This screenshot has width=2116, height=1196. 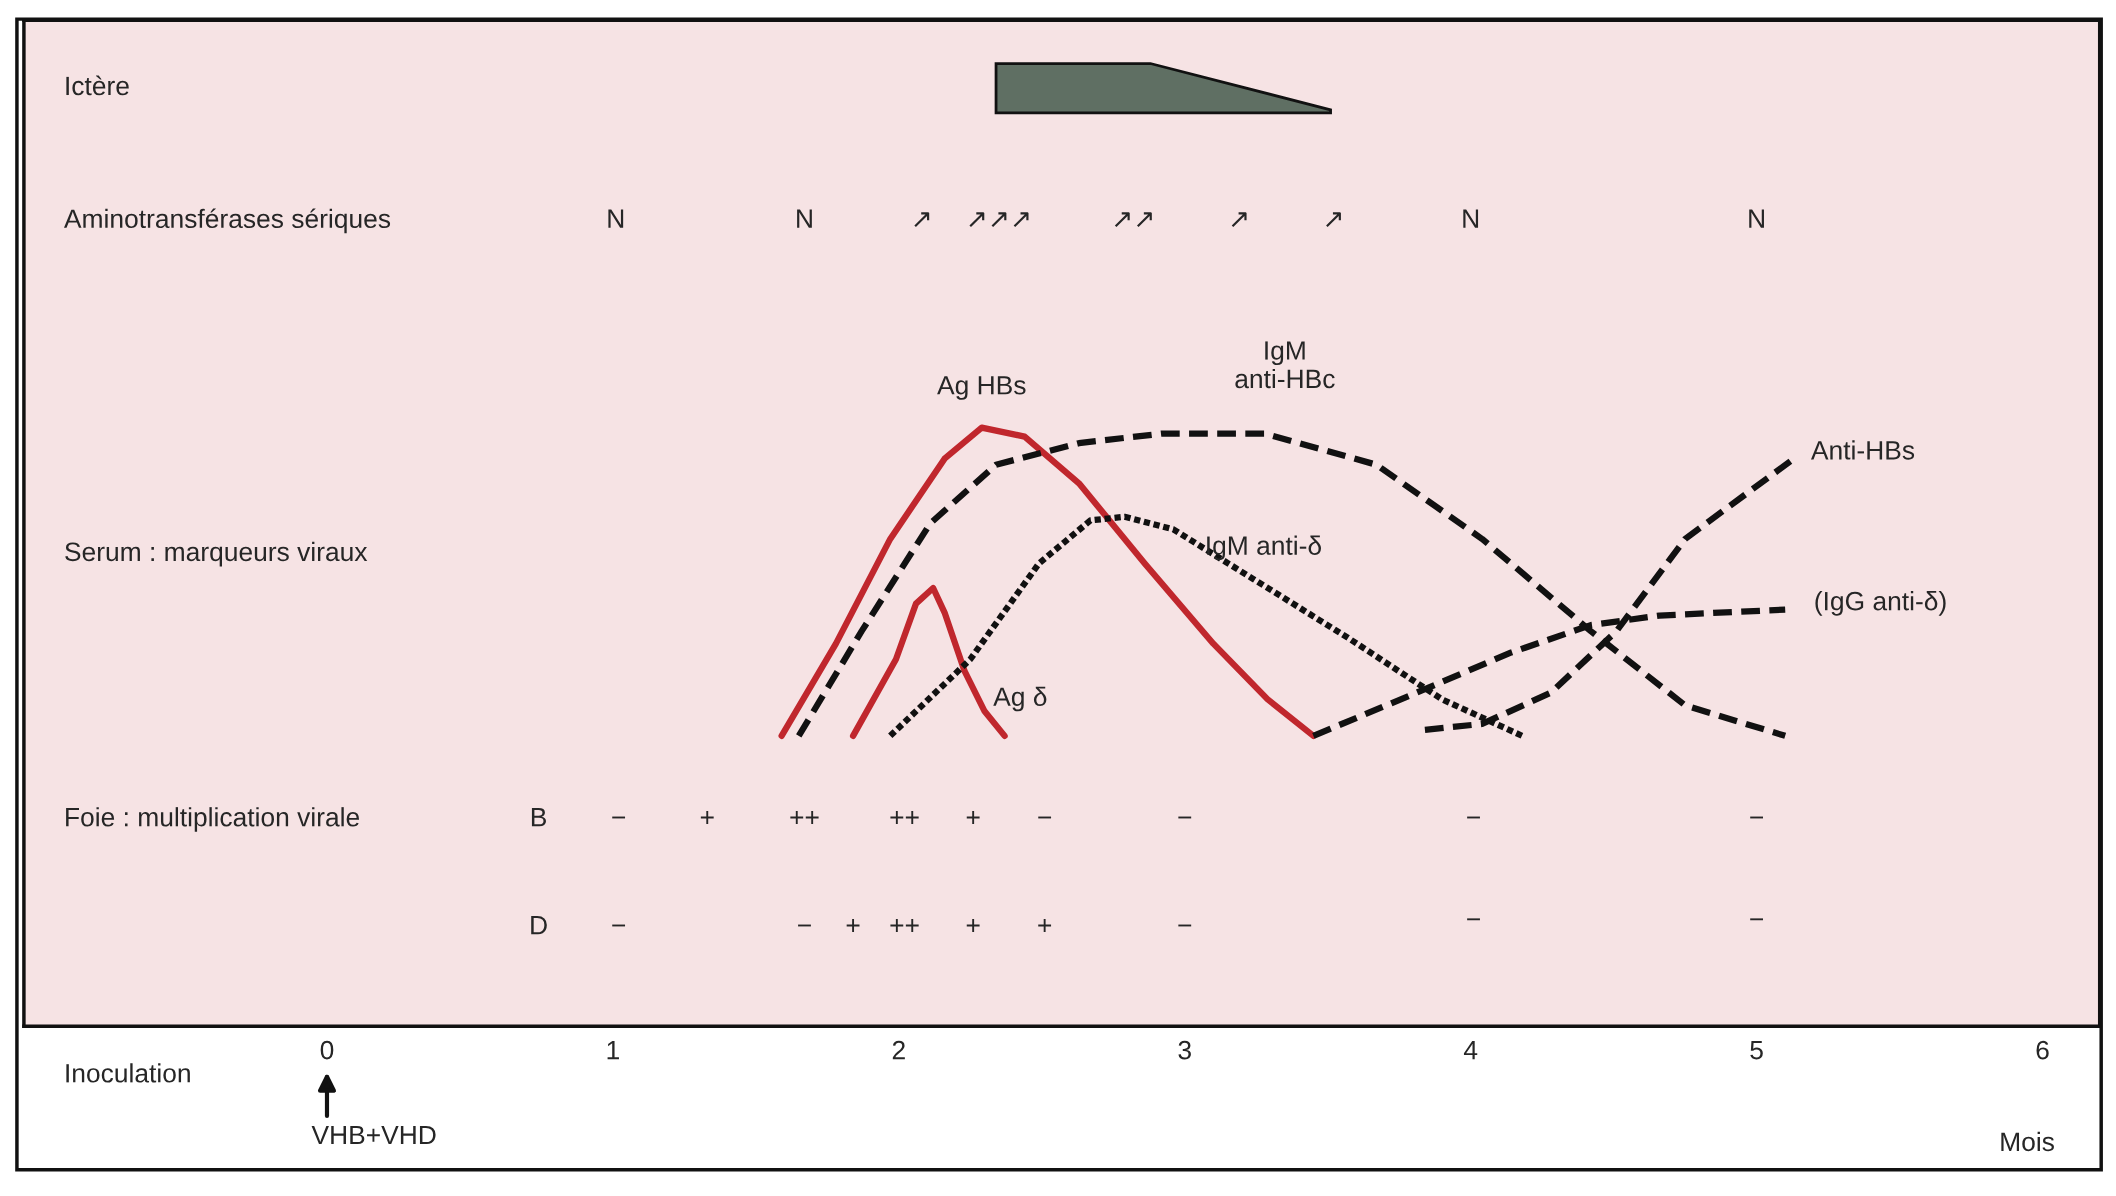 What do you see at coordinates (1285, 365) in the screenshot?
I see `annotation: IgM anti-HBc` at bounding box center [1285, 365].